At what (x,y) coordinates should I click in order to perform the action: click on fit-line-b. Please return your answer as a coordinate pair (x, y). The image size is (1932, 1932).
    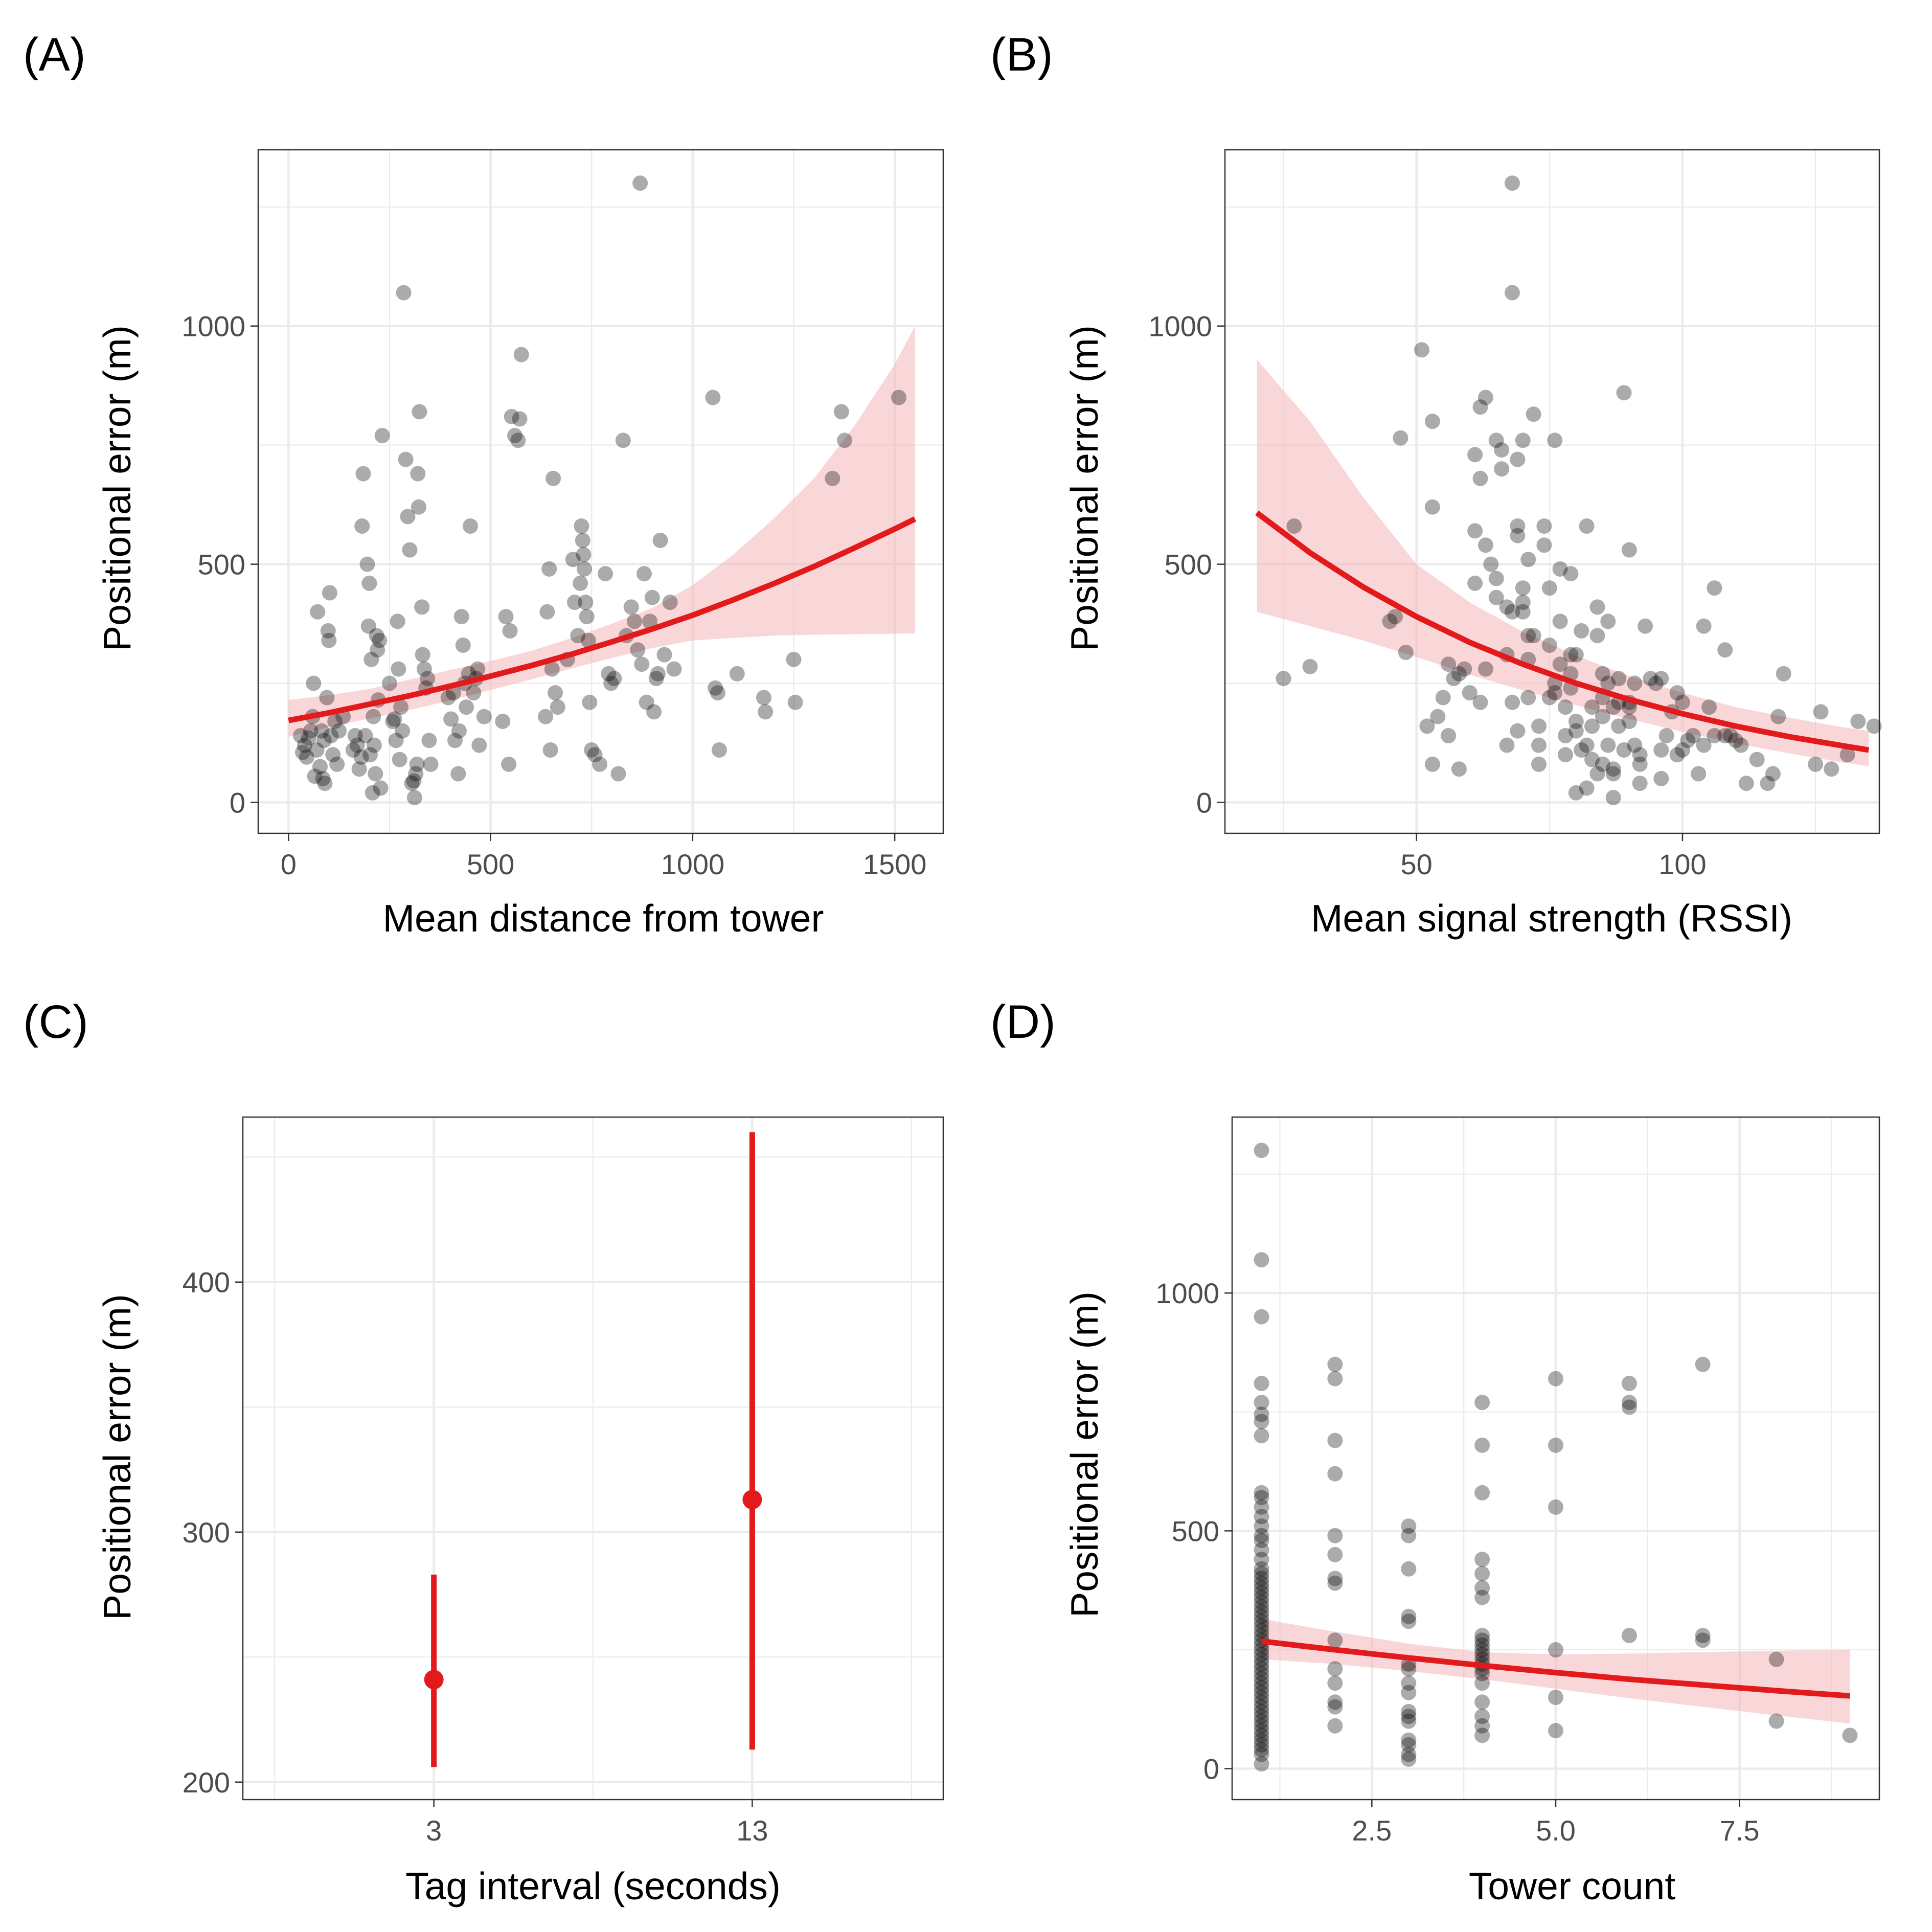
    Looking at the image, I should click on (1562, 631).